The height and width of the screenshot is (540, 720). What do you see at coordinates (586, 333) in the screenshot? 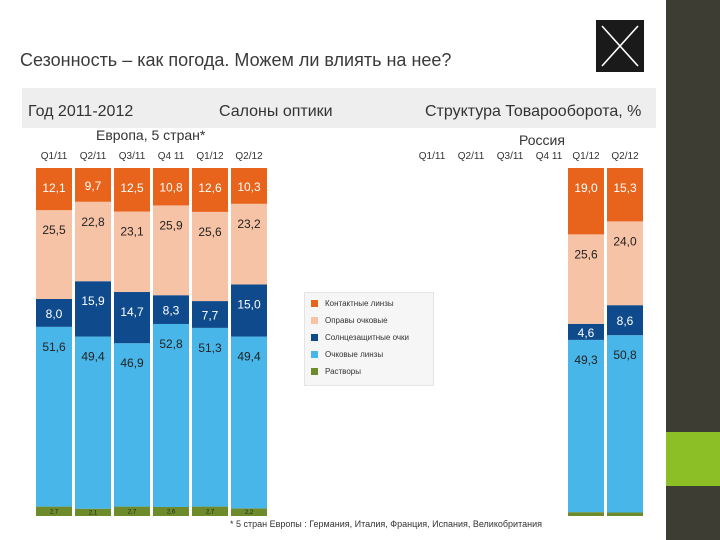
I see `russia-data-label-sun: 4,6` at bounding box center [586, 333].